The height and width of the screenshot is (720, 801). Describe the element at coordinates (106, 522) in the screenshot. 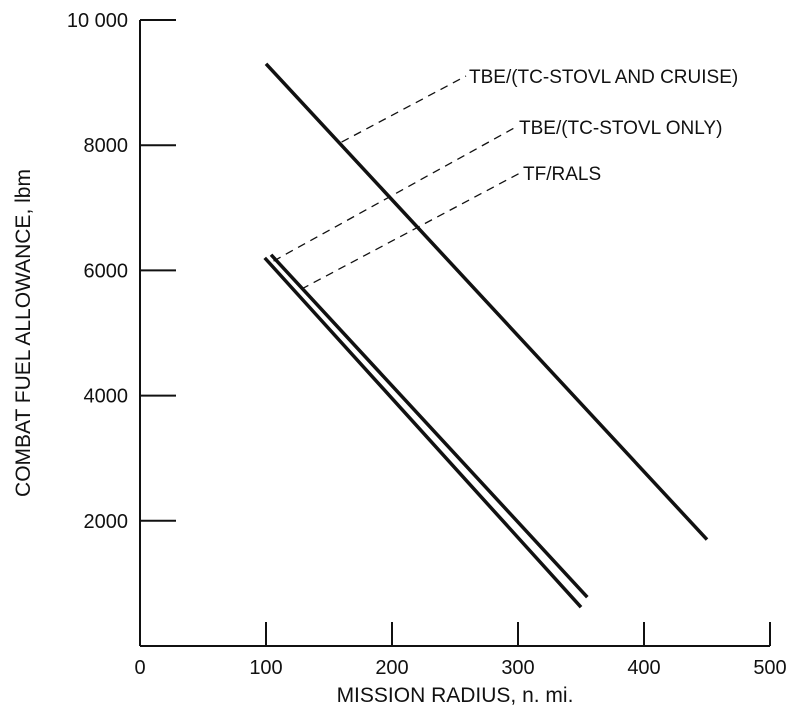

I see `y-tick-label-2000: 2000` at that location.